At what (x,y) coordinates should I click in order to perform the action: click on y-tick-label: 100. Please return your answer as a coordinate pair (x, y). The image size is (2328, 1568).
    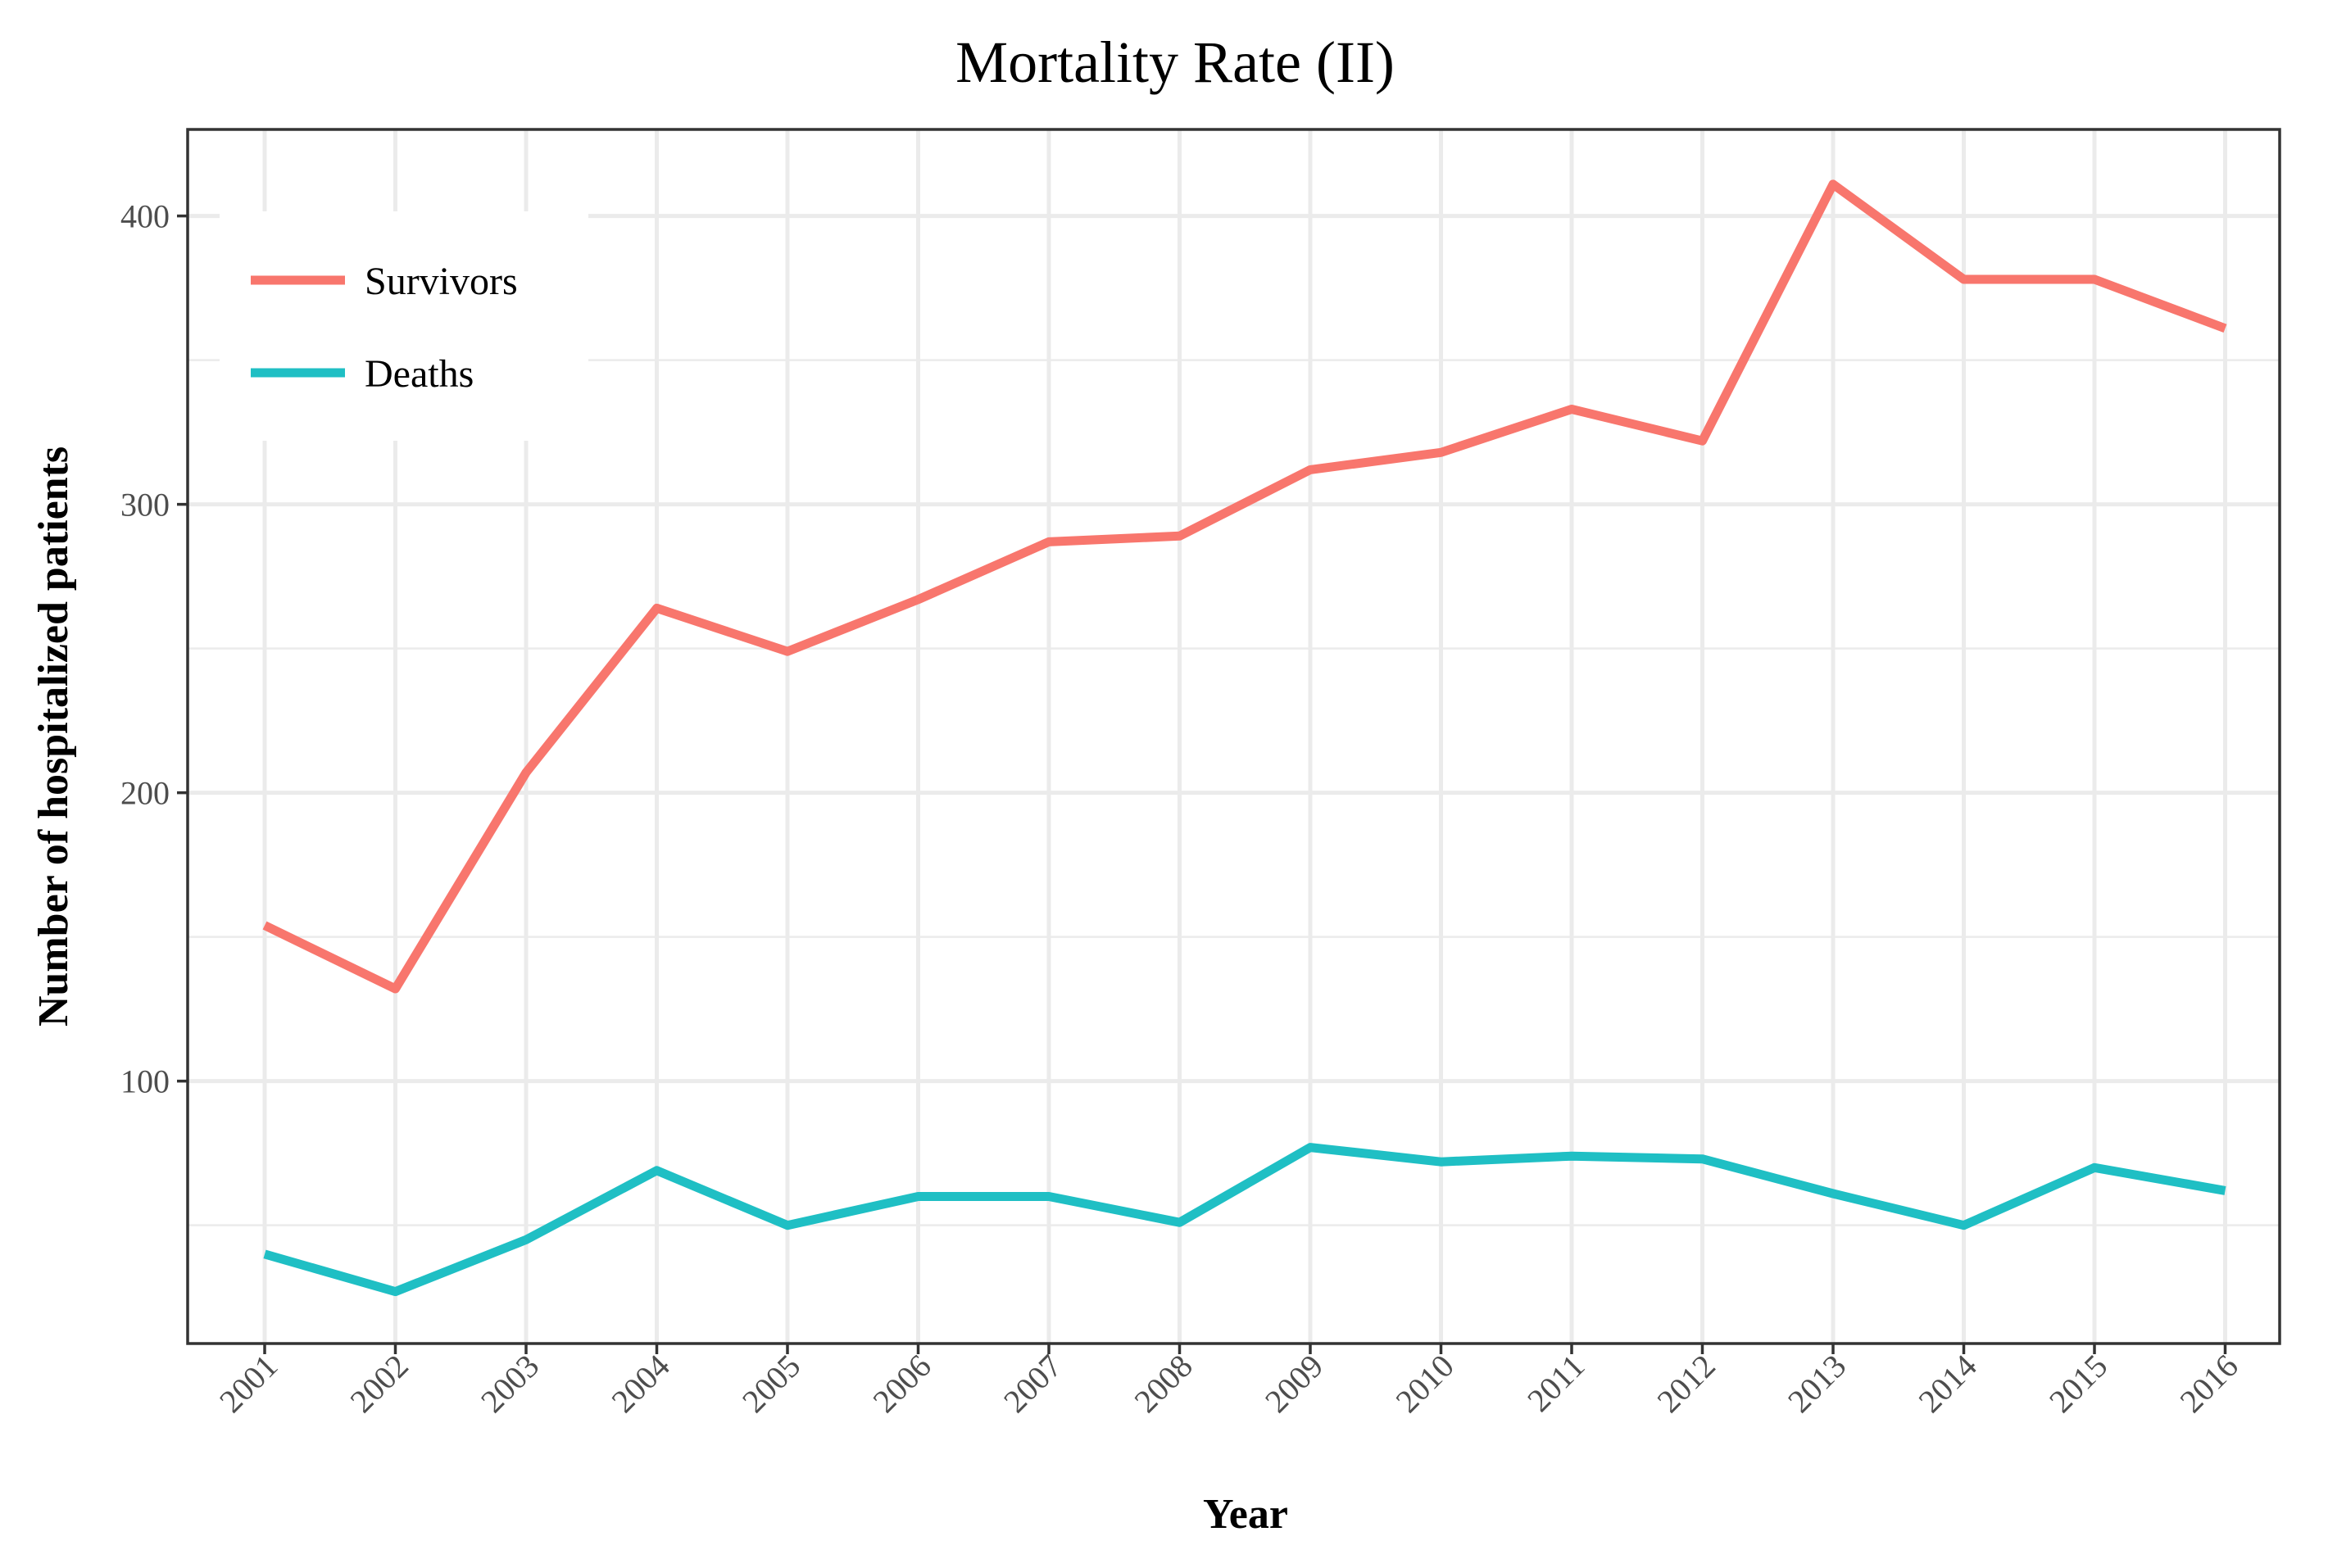
    Looking at the image, I should click on (145, 1081).